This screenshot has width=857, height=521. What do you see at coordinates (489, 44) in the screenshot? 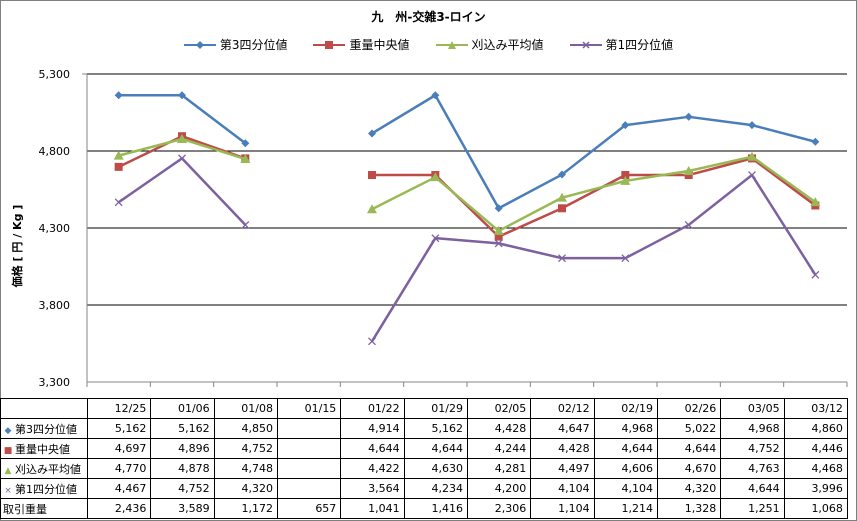
I see `legend-item-trimmed-mean: 刈込み平均値` at bounding box center [489, 44].